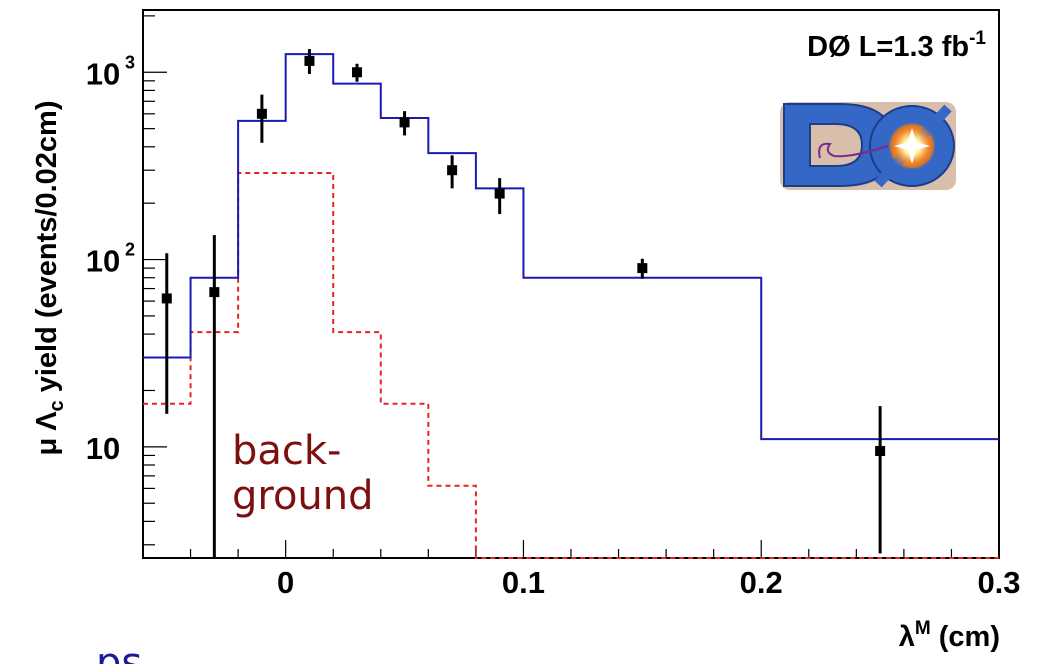 The height and width of the screenshot is (664, 1044). What do you see at coordinates (303, 496) in the screenshot?
I see `background-label-line2: ground` at bounding box center [303, 496].